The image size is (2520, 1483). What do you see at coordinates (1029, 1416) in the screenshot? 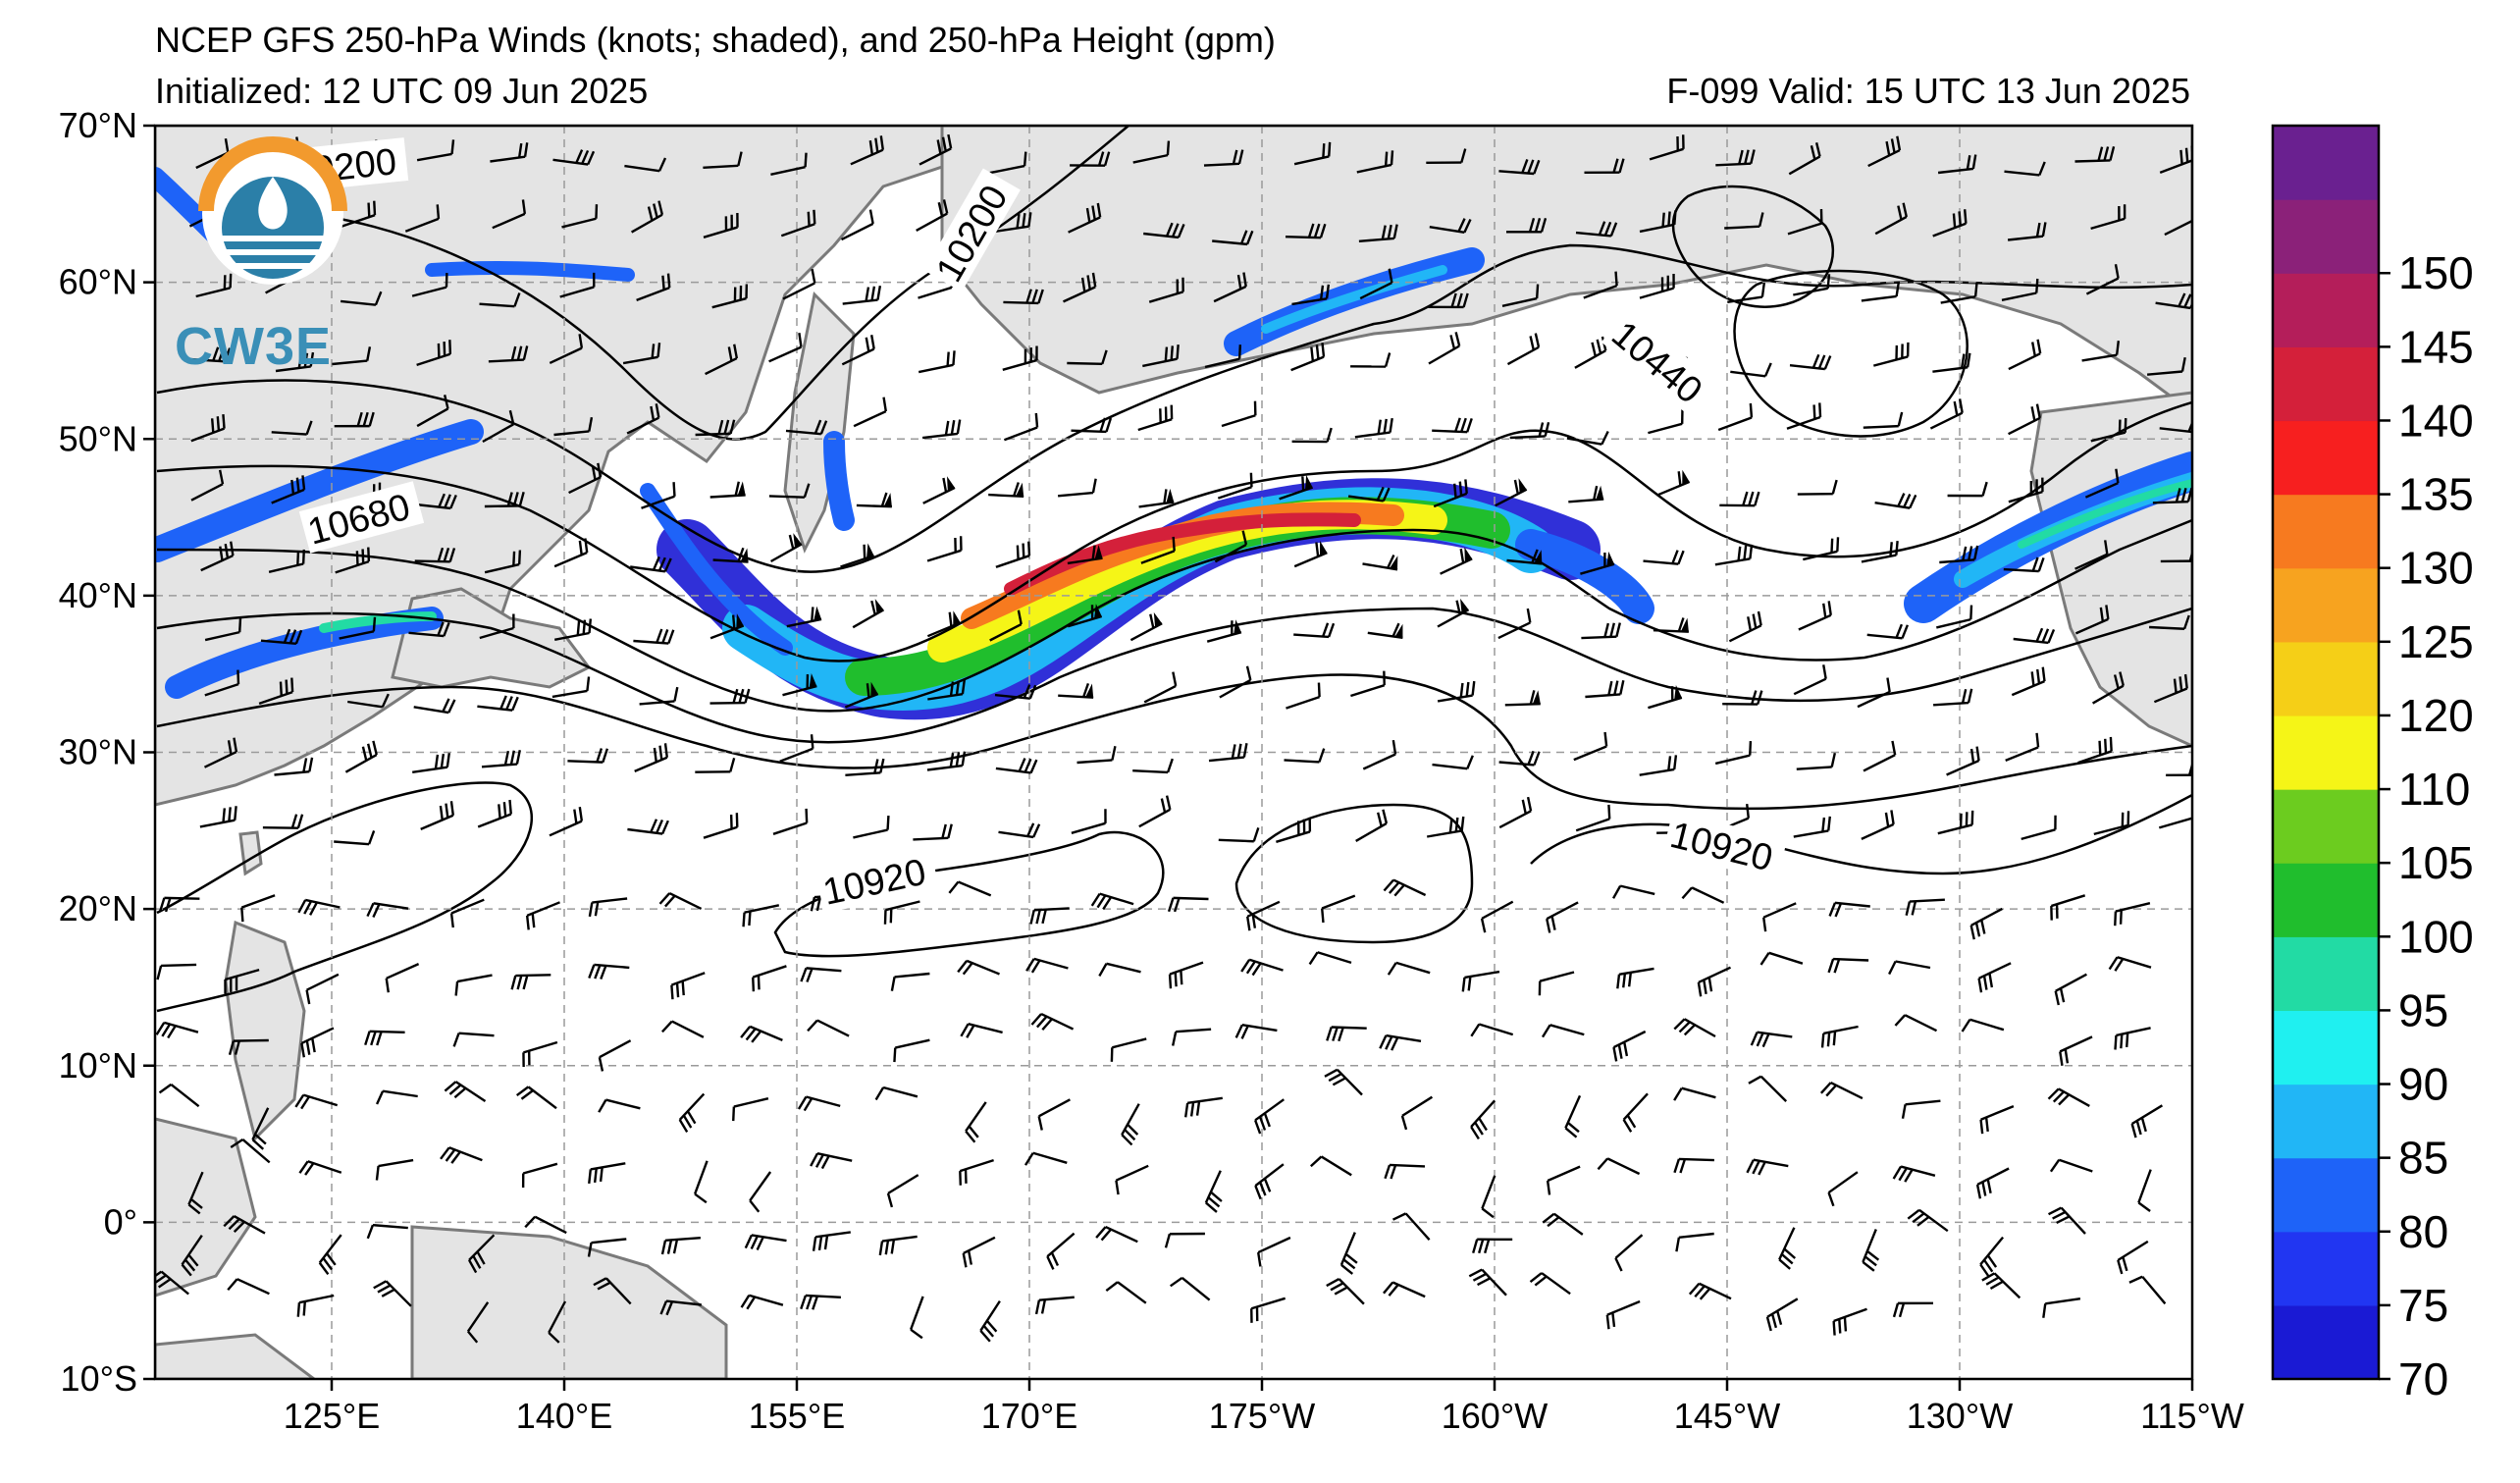
I see `lon-label: 170°E` at bounding box center [1029, 1416].